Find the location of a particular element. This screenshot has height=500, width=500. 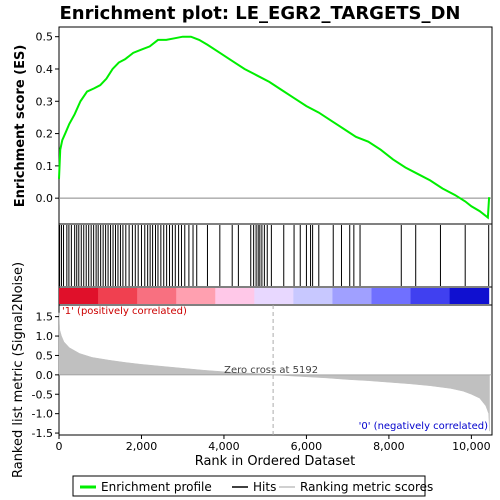

x-tick-label: 4,000 is located at coordinates (224, 446).